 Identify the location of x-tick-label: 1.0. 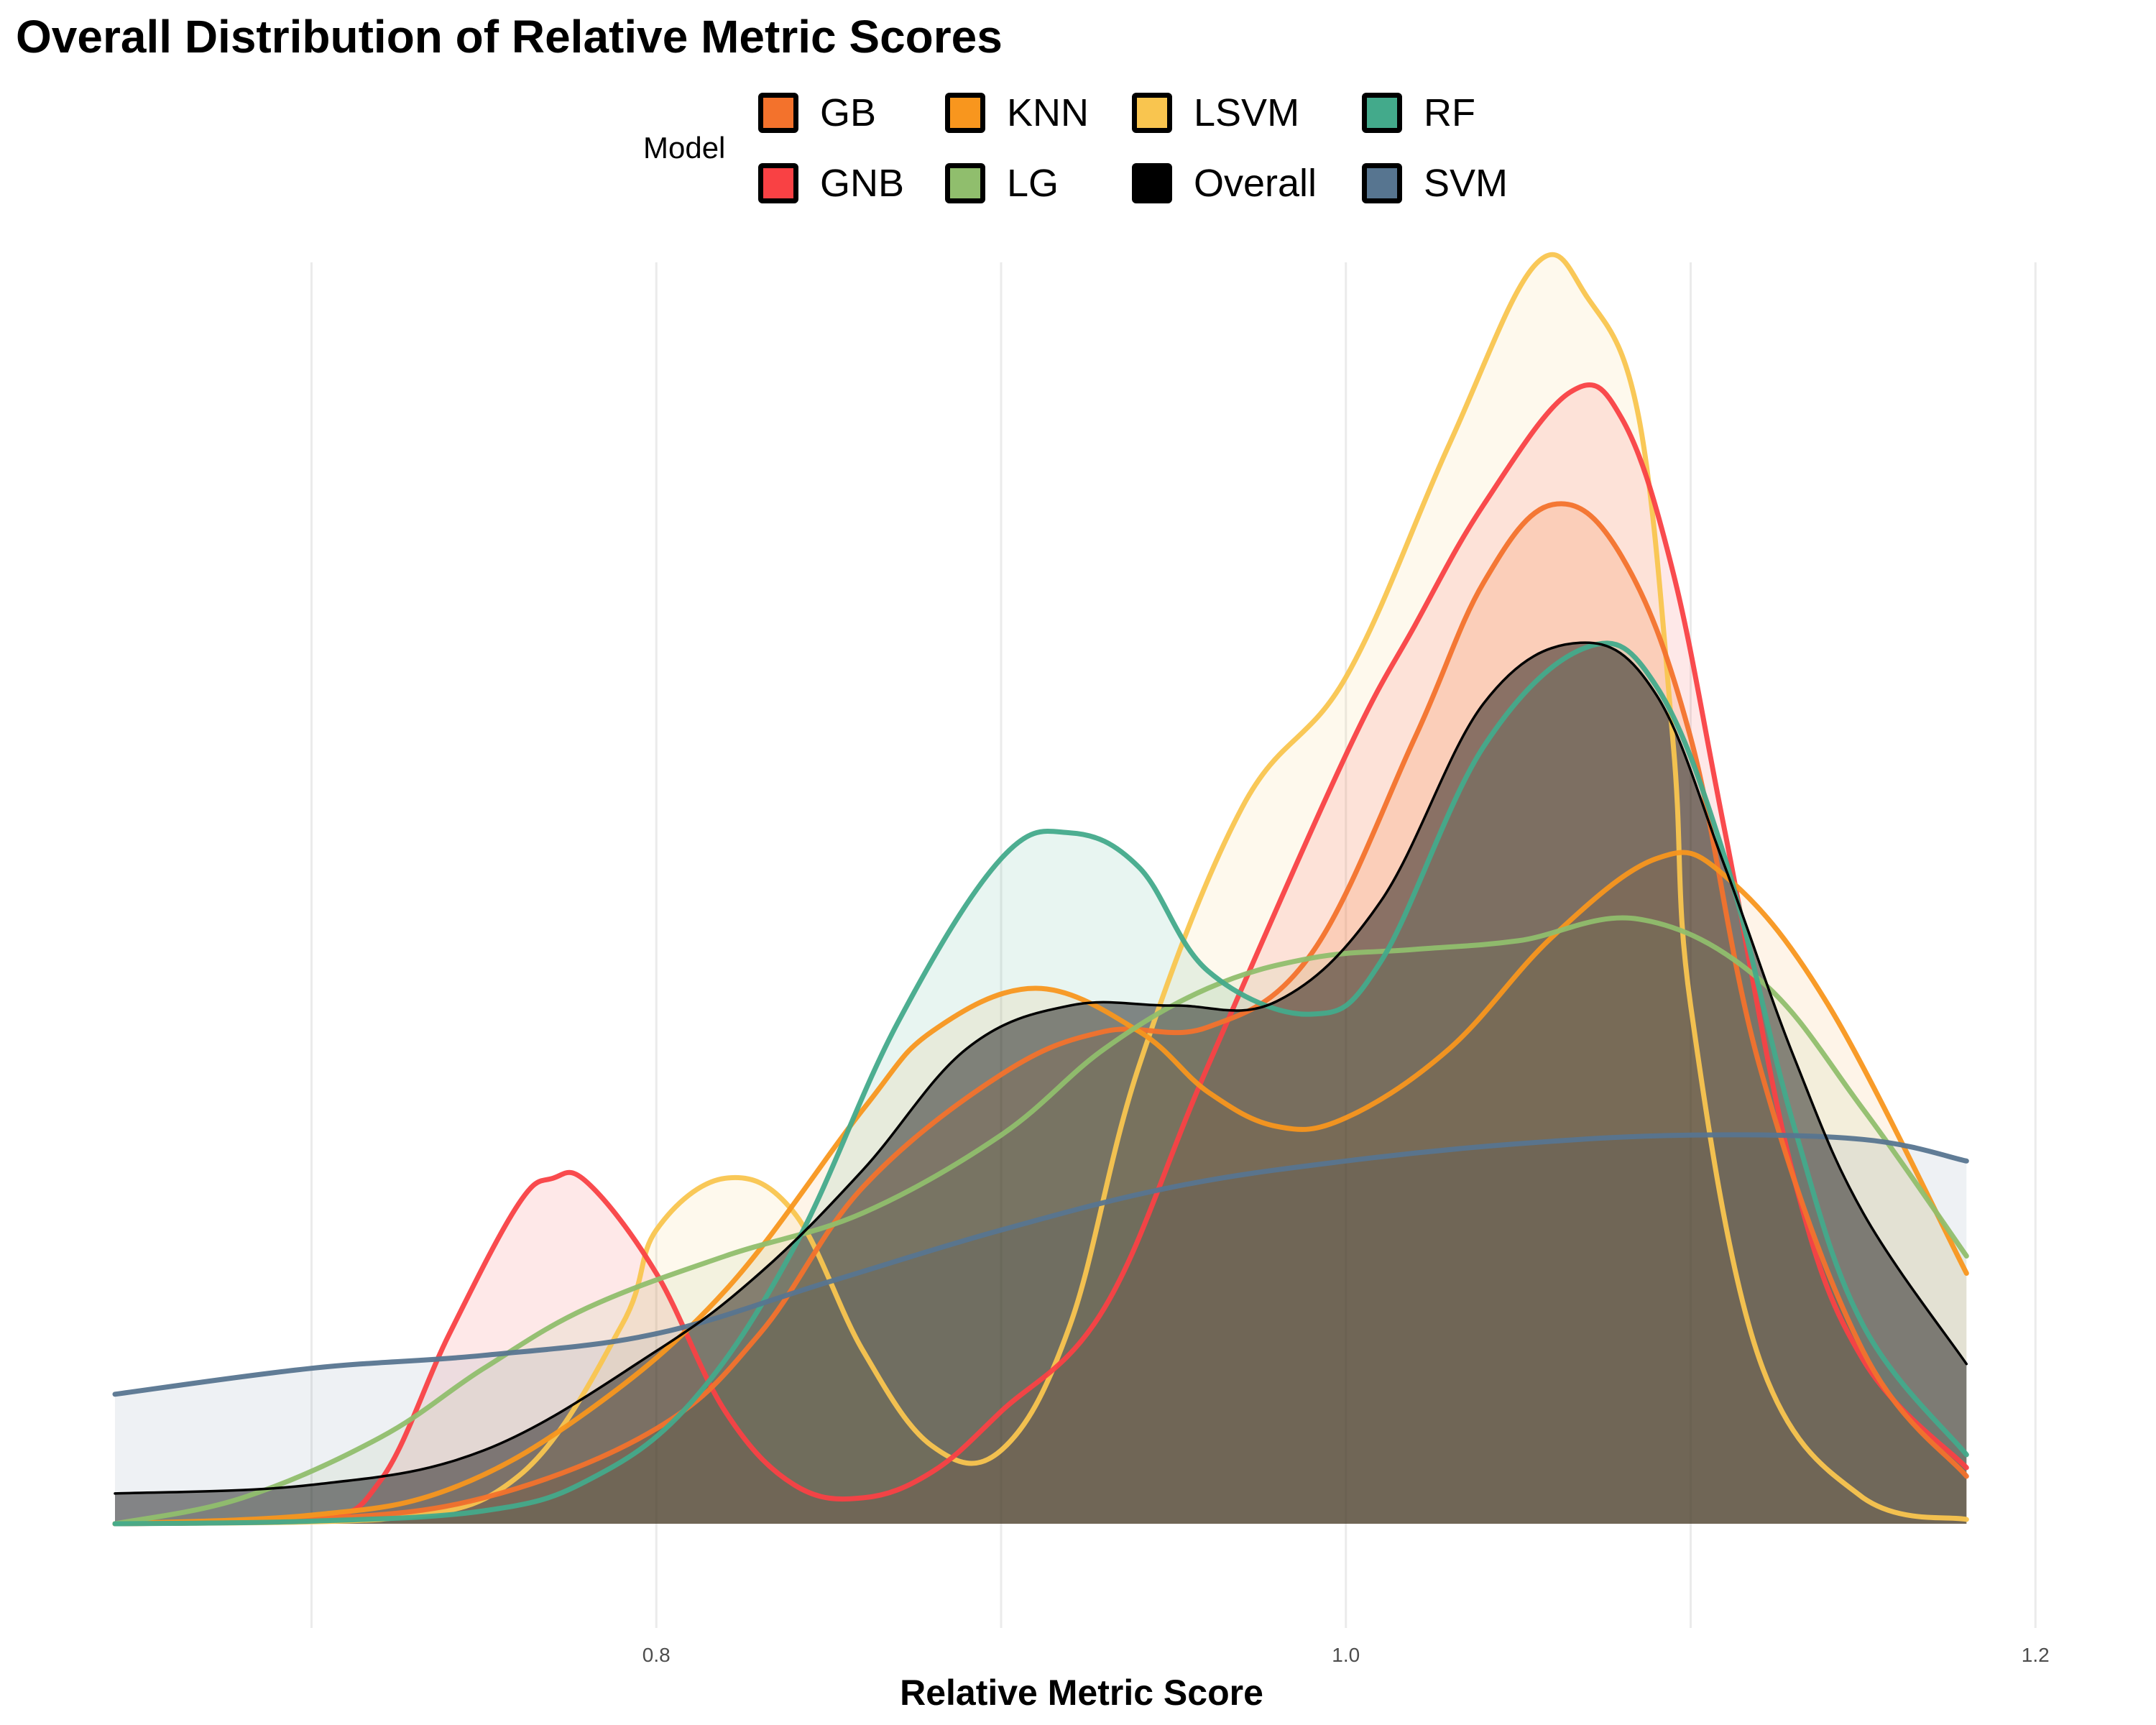
(1346, 1655).